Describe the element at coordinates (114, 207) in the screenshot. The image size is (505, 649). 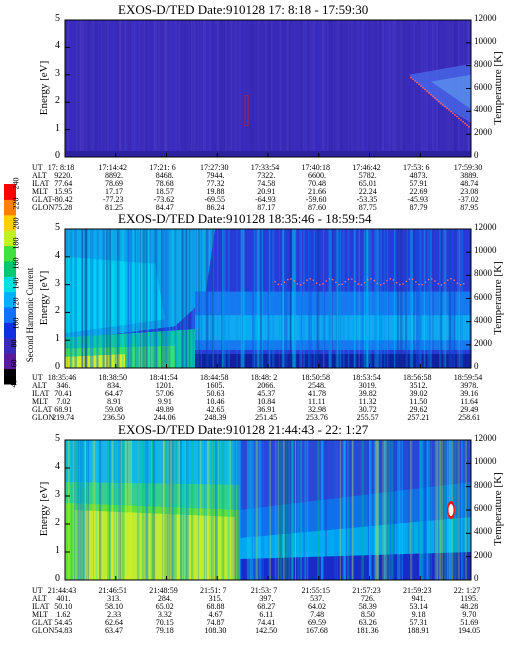
I see `orbit-value: 81.25` at that location.